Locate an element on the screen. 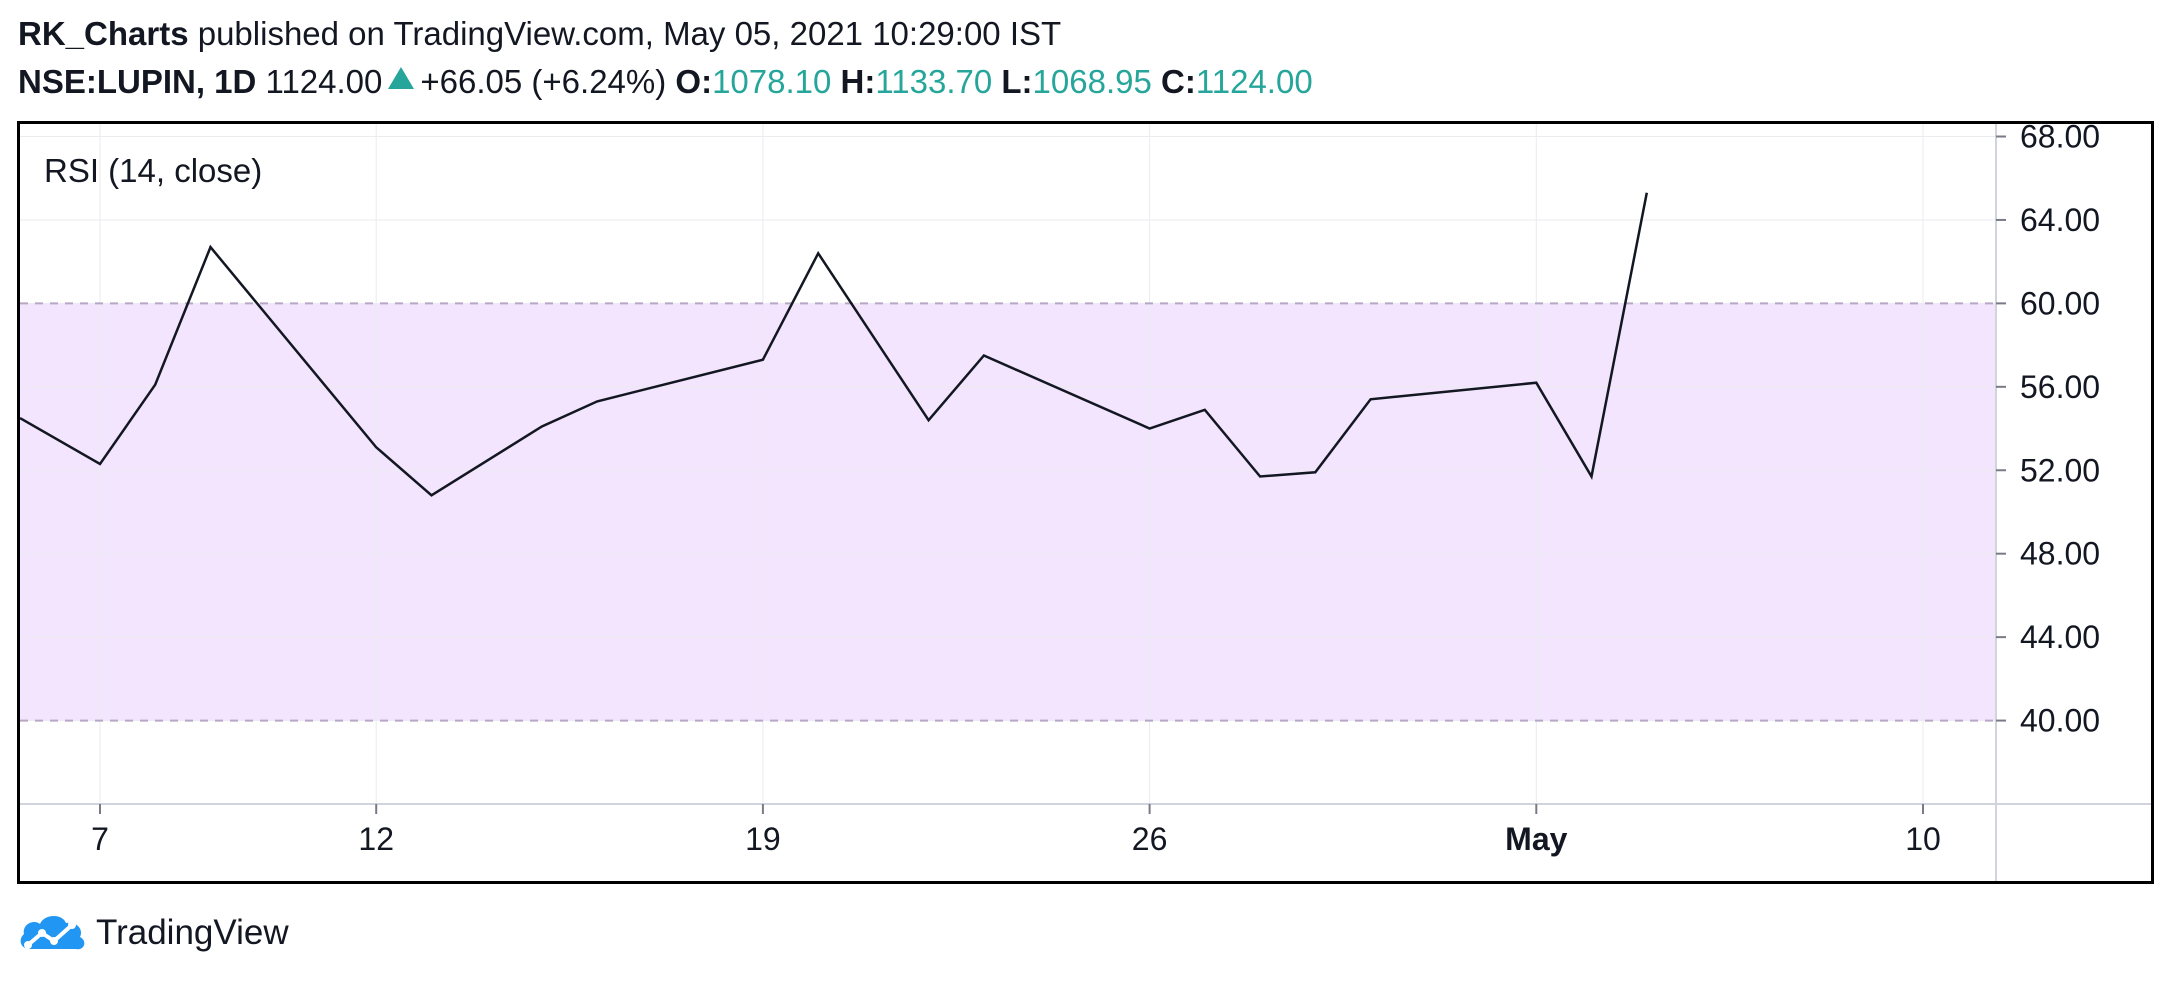 The width and height of the screenshot is (2165, 986). x-tick-label: 26 is located at coordinates (1150, 839).